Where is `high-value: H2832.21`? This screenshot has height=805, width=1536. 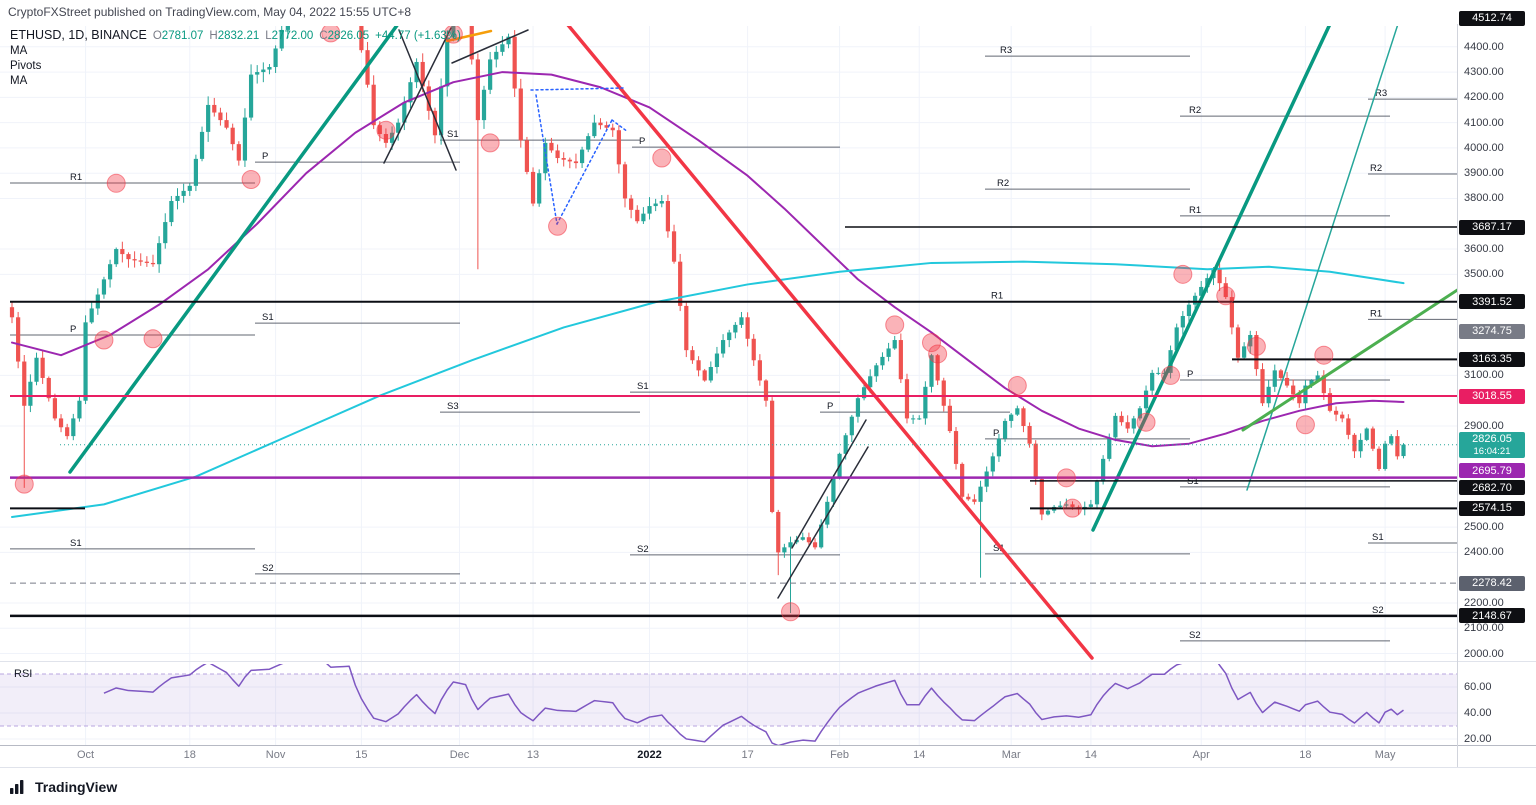 high-value: H2832.21 is located at coordinates (234, 36).